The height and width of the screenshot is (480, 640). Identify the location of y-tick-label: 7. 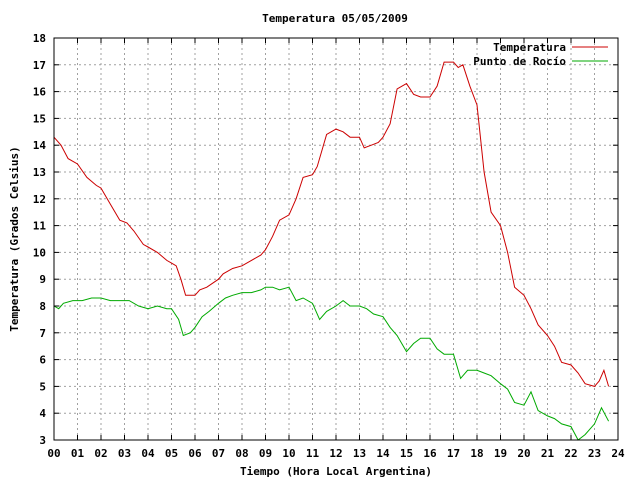
(42, 333).